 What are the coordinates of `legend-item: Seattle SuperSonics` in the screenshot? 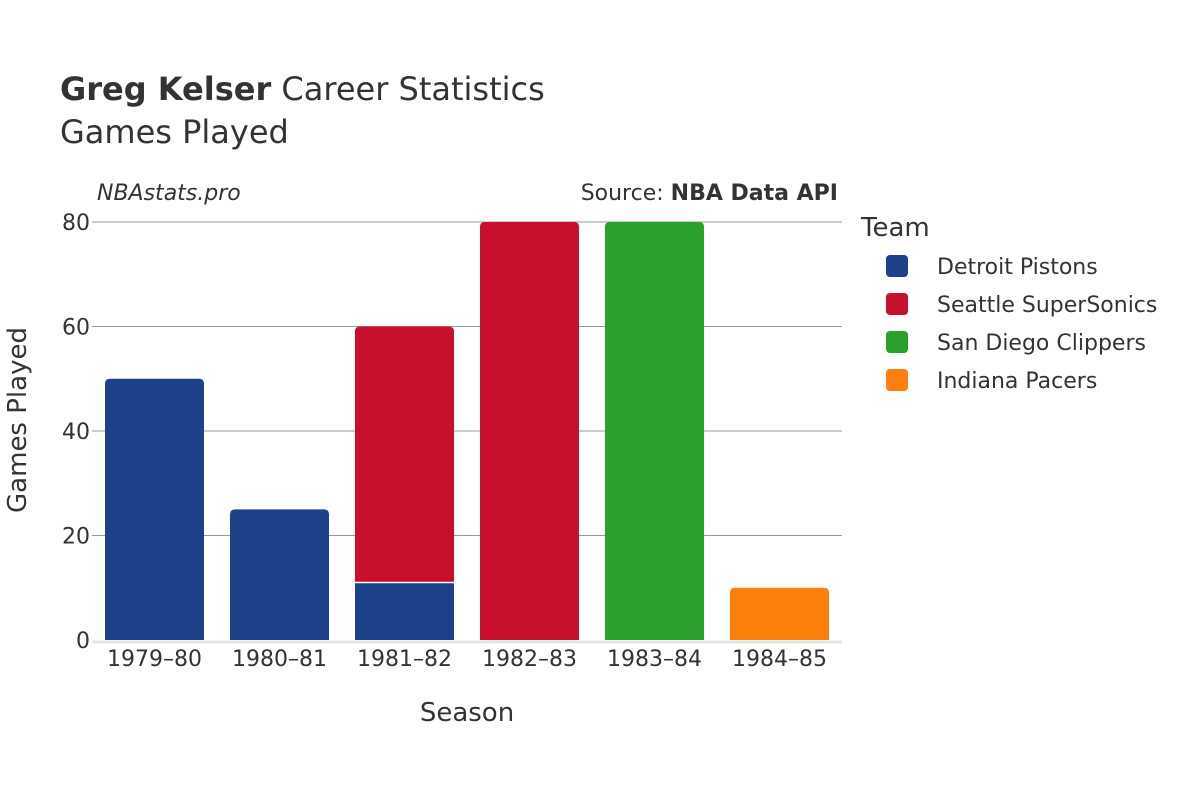 It's located at (1021, 305).